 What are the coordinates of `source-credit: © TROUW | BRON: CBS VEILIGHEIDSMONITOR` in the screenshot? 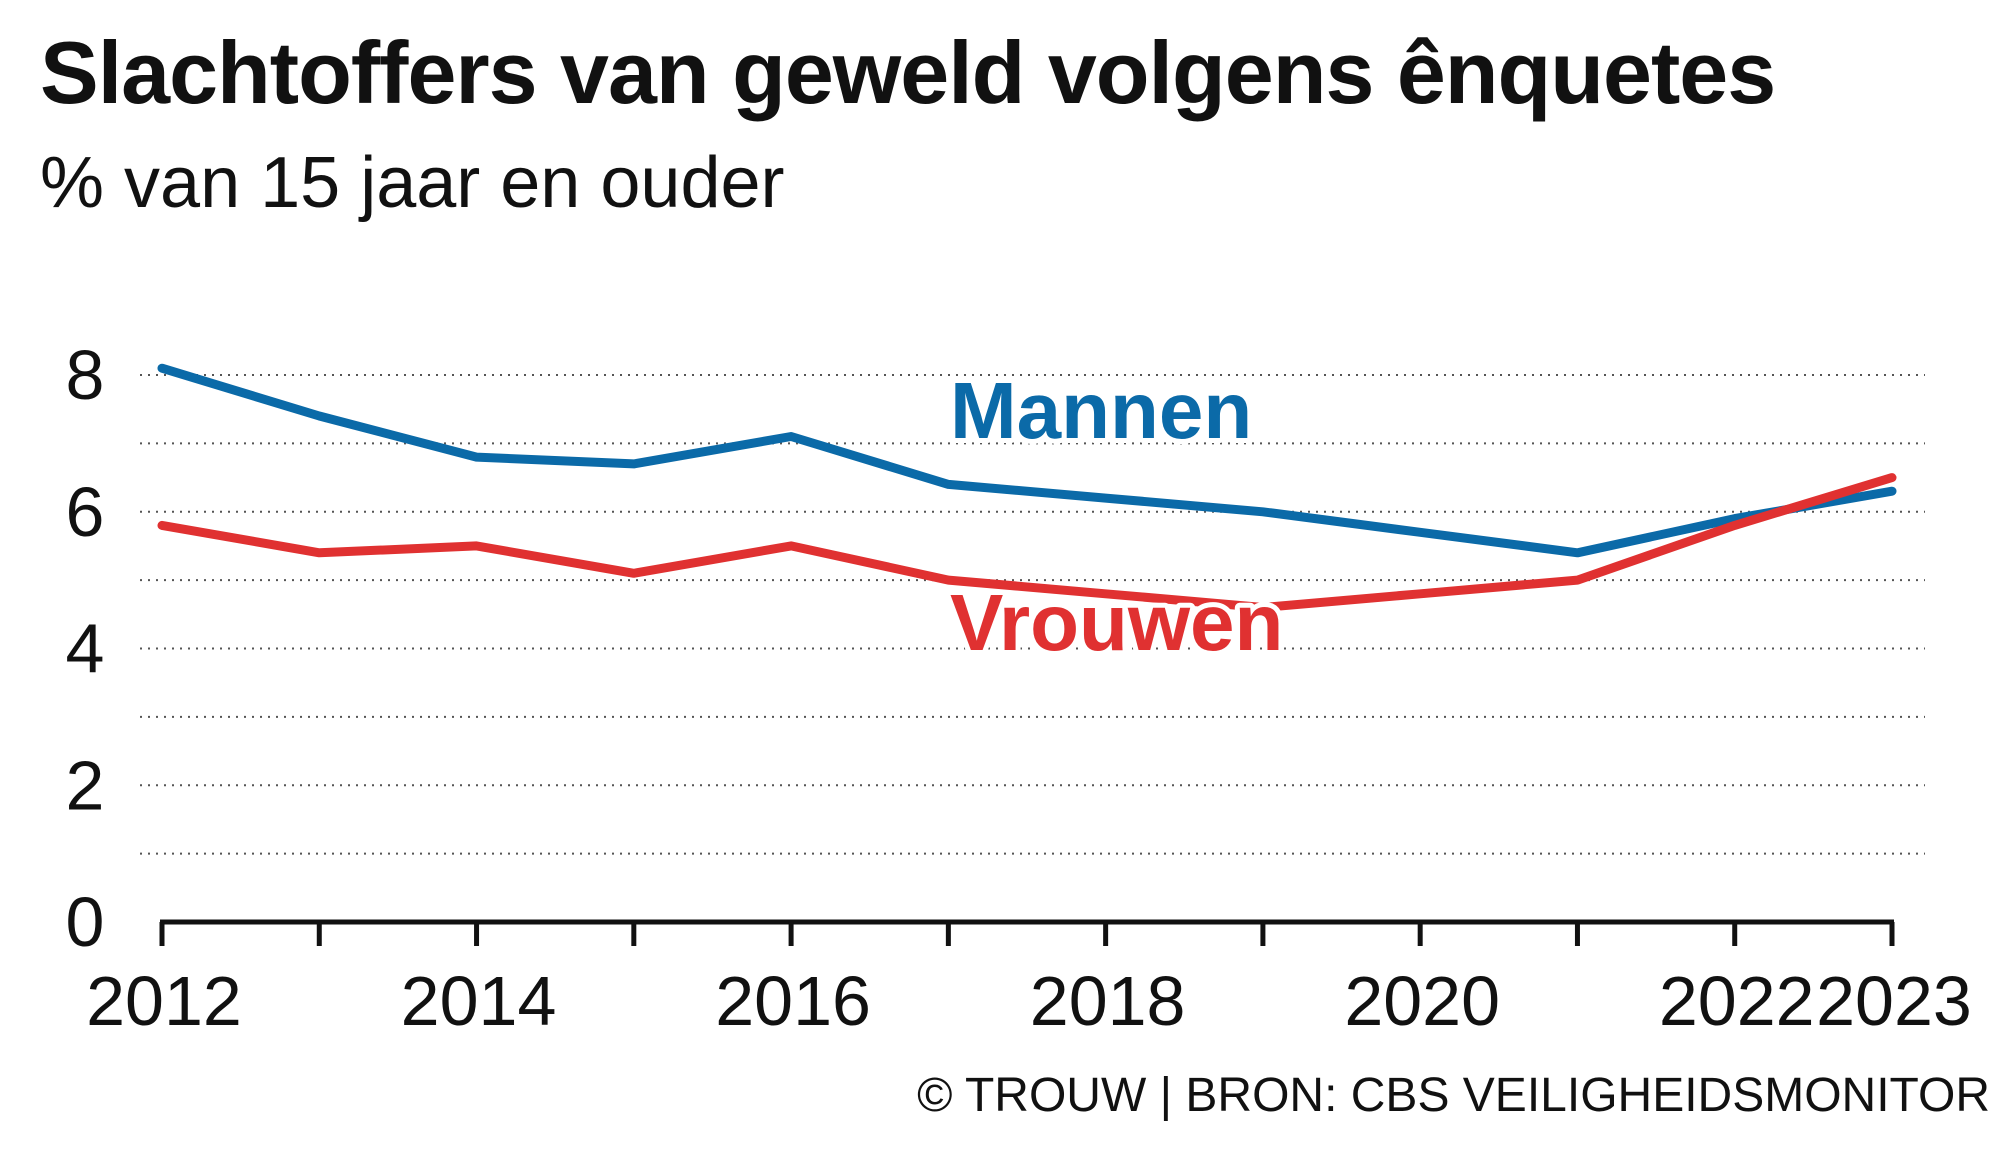 It's located at (1453, 1095).